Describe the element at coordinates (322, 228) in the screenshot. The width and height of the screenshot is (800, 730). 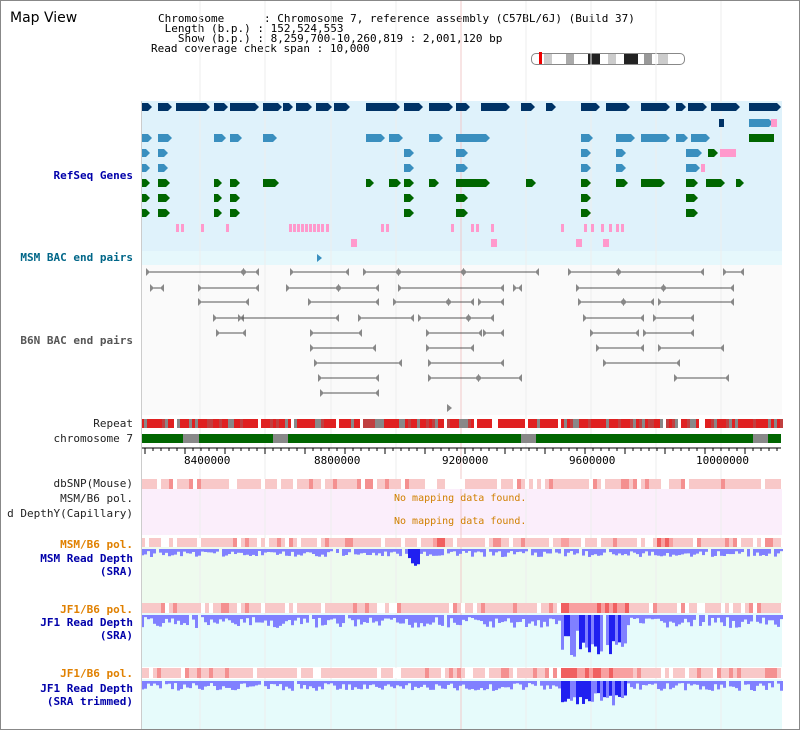
I see `refseq-pseudo` at that location.